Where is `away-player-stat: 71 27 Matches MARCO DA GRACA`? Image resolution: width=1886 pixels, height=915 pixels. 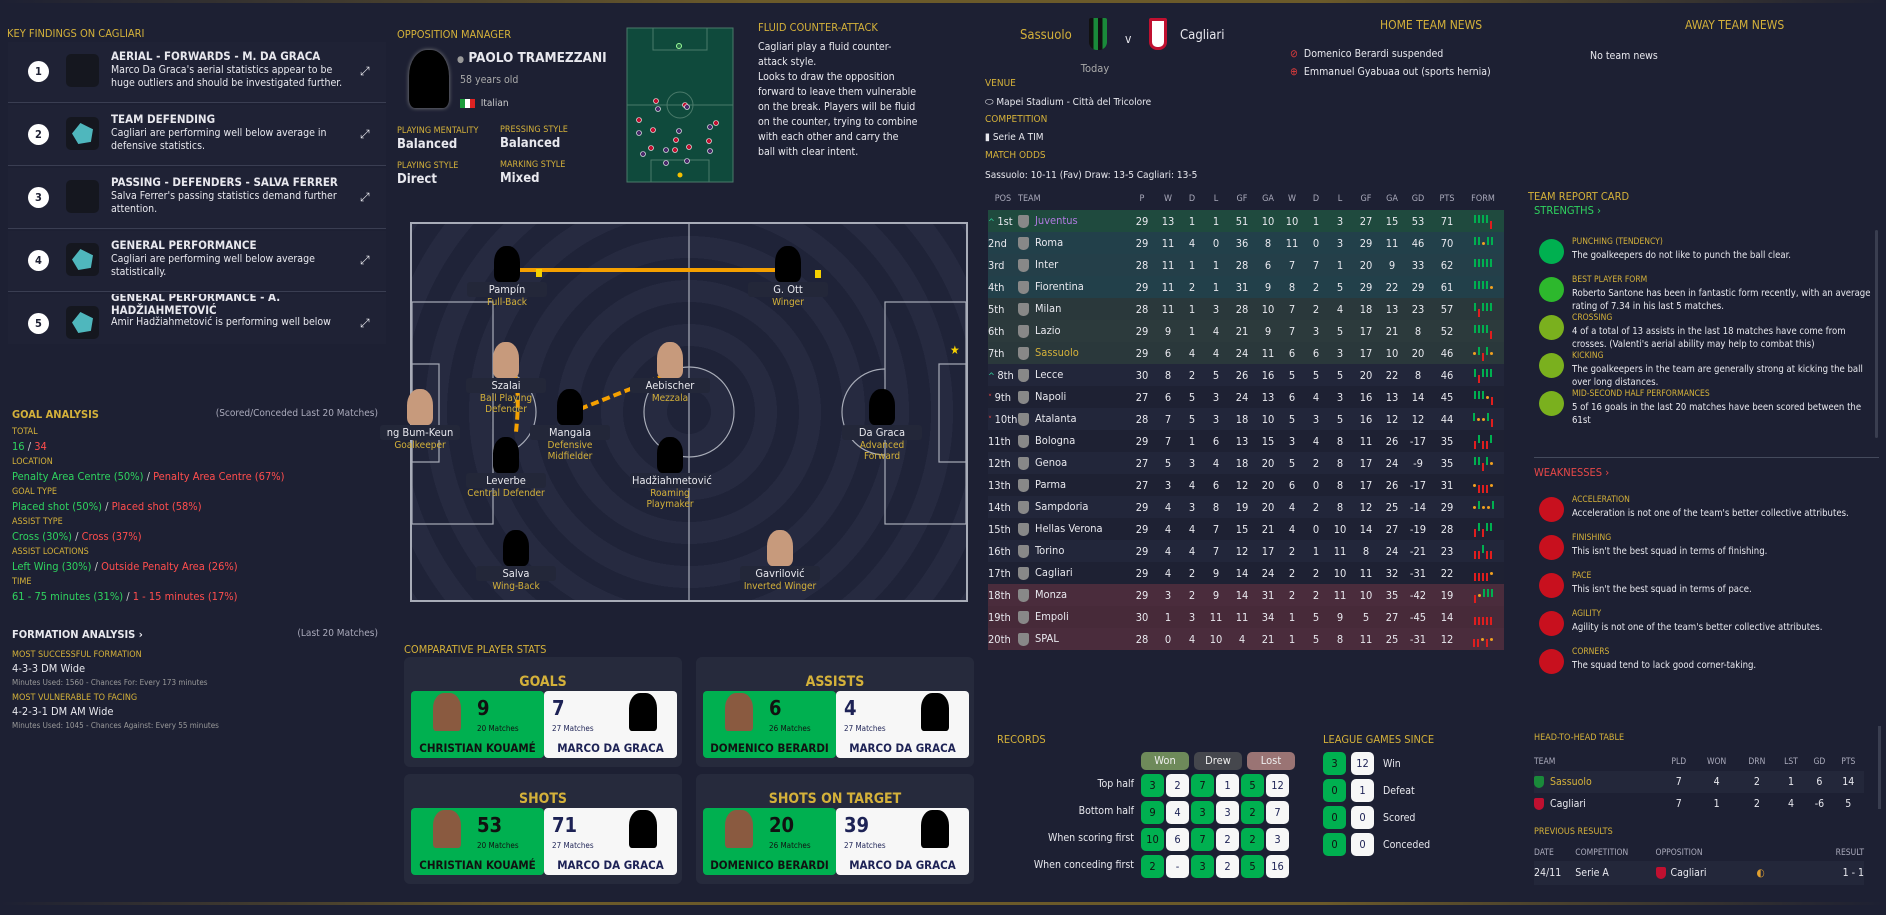
away-player-stat: 71 27 Matches MARCO DA GRACA is located at coordinates (610, 841).